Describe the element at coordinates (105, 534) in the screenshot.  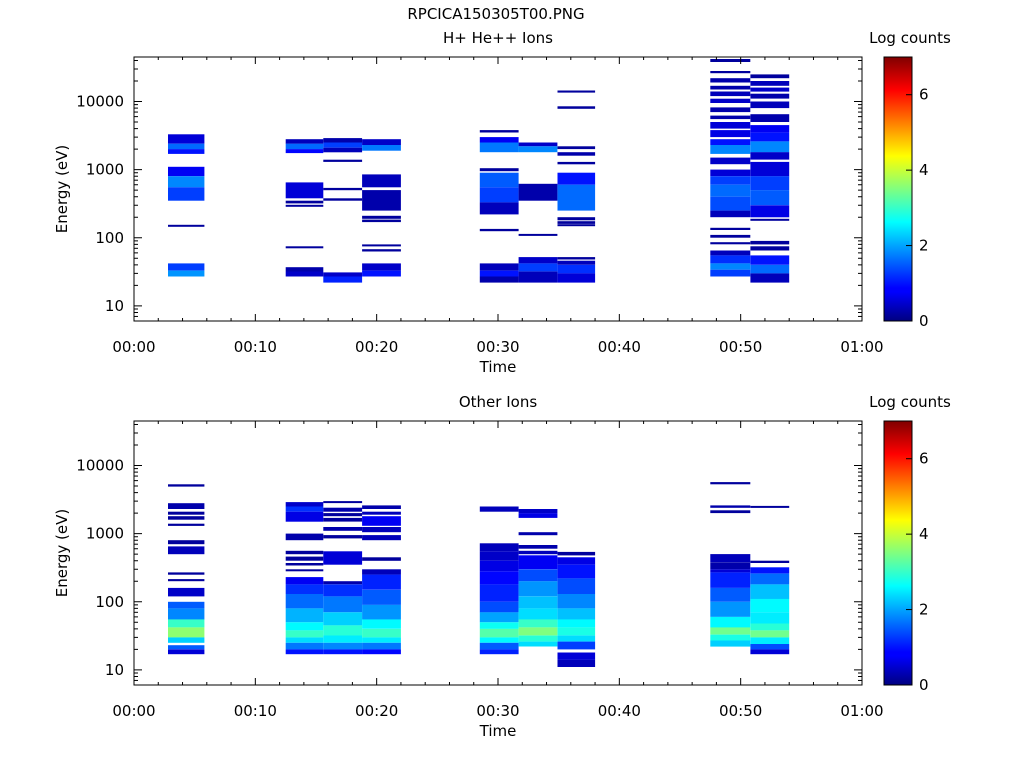
I see `y-tick-label: 1000` at that location.